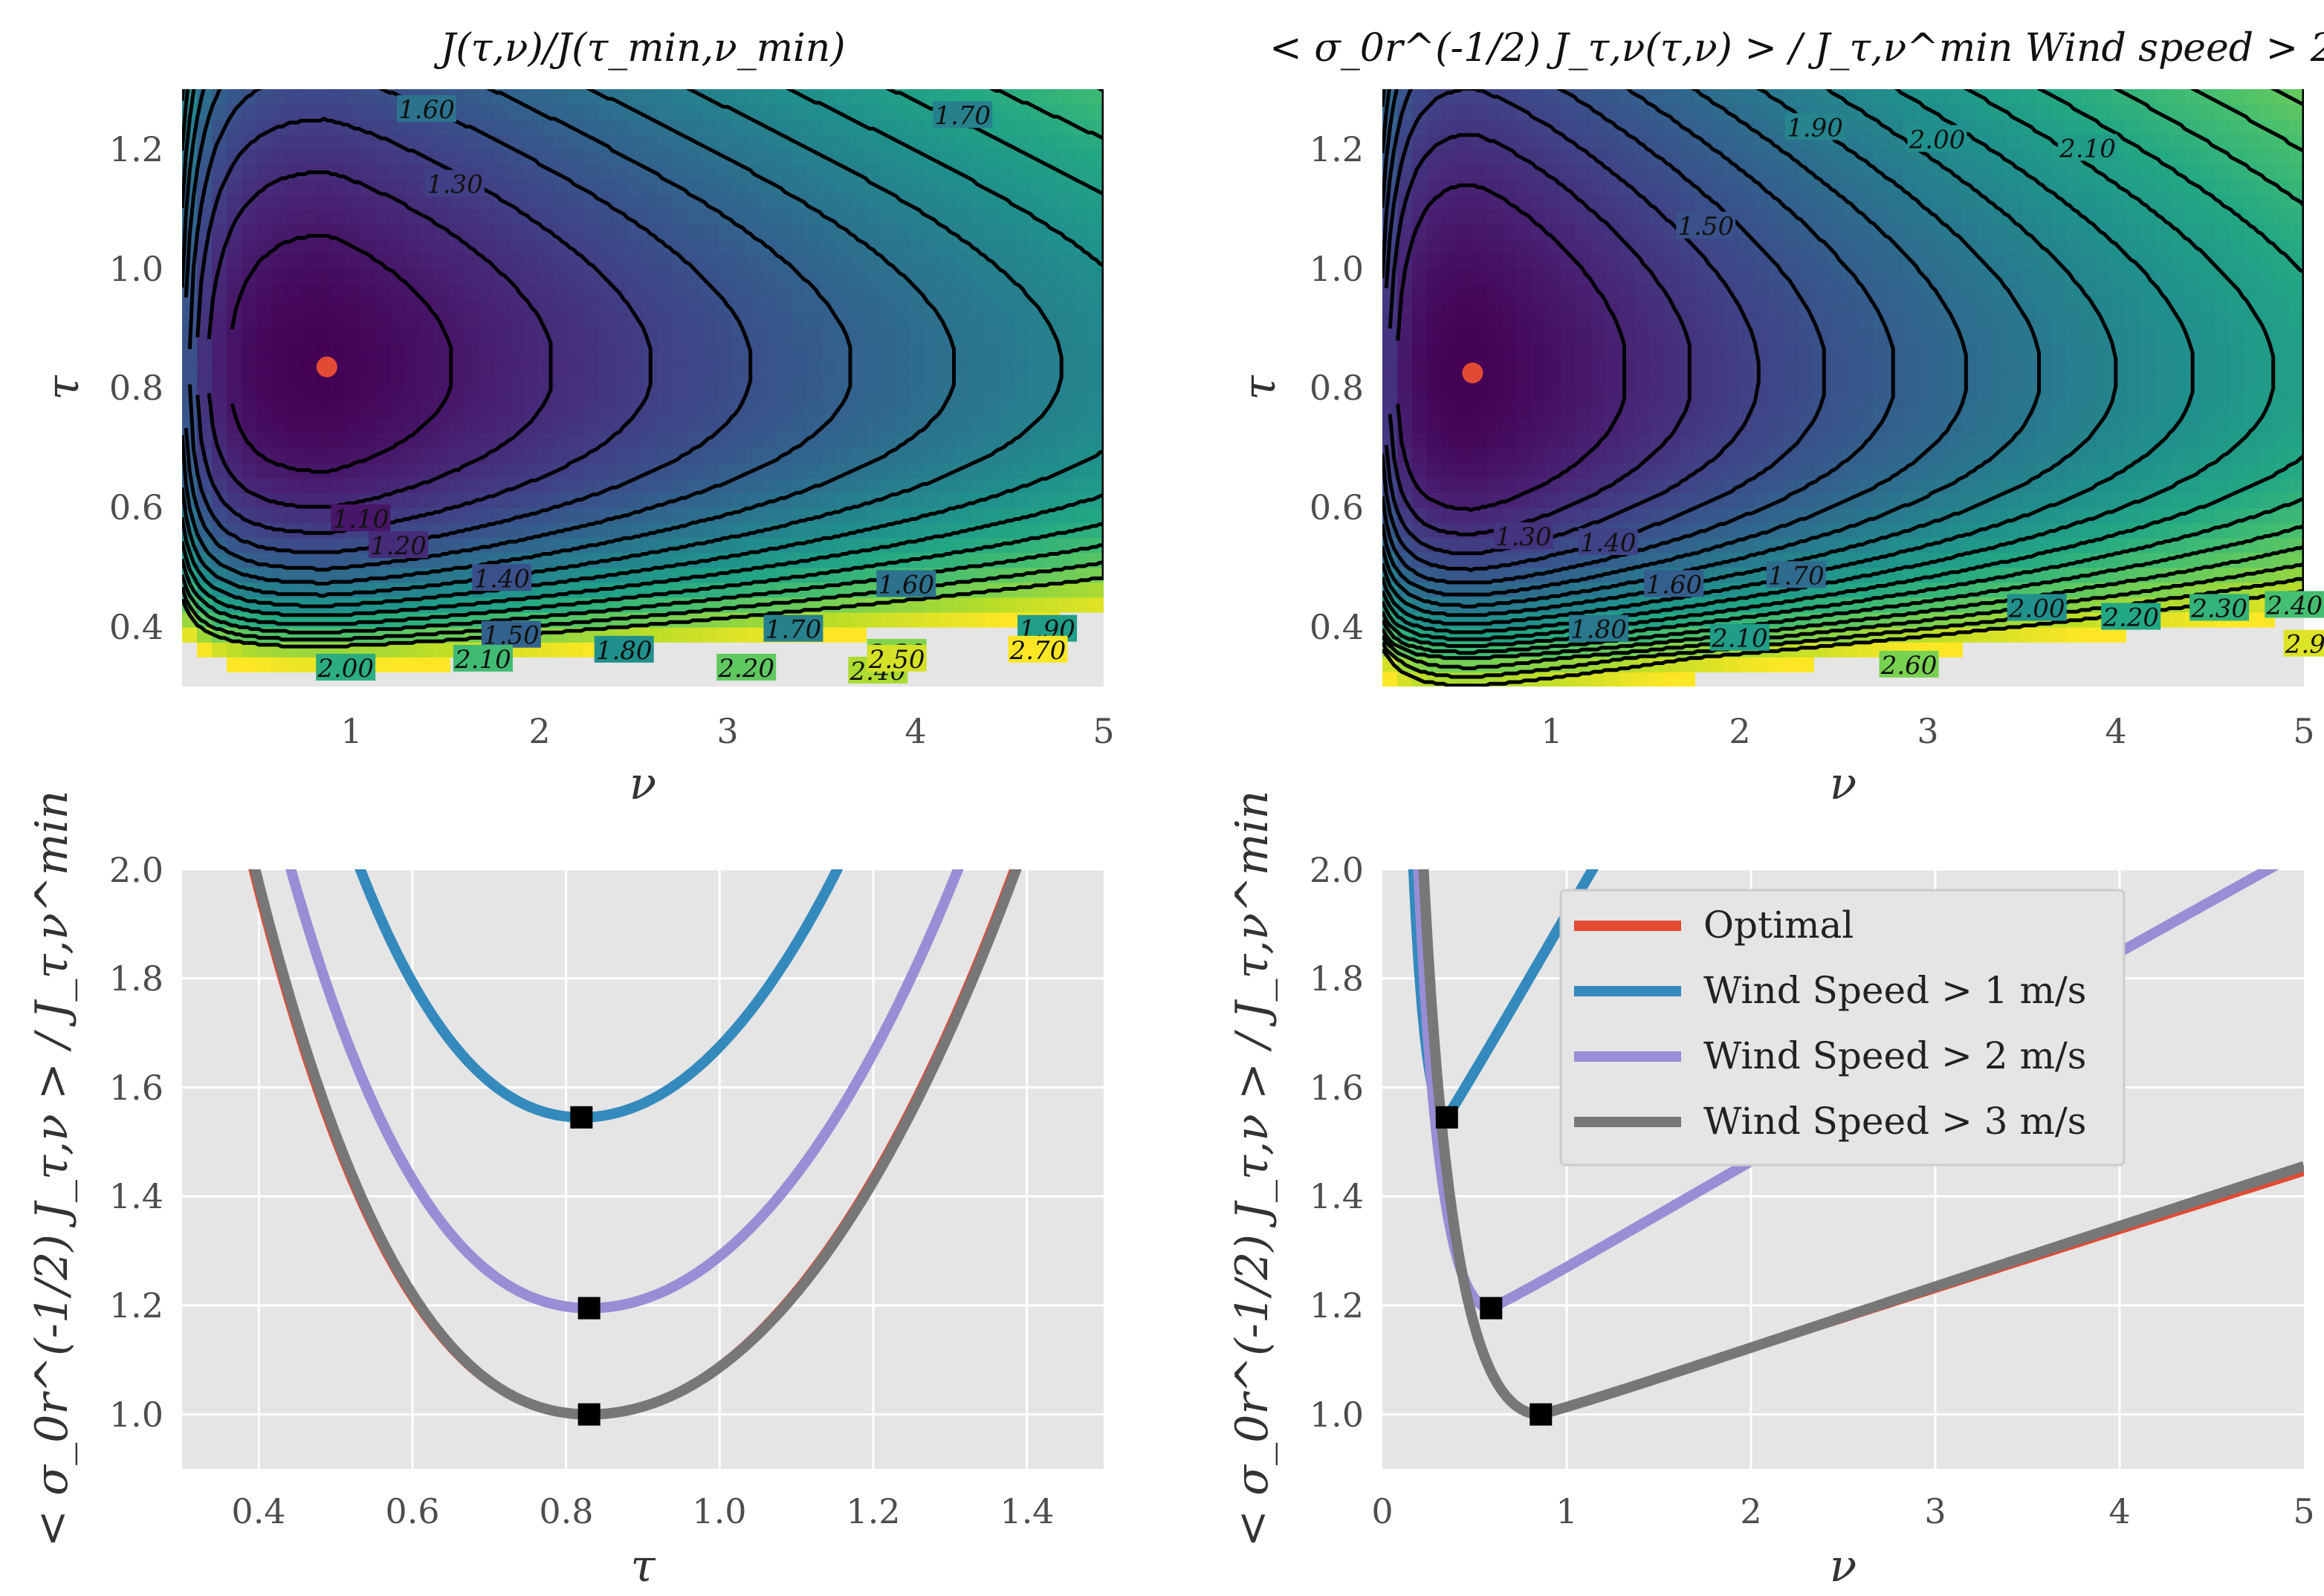 Image resolution: width=2324 pixels, height=1596 pixels. What do you see at coordinates (1524, 537) in the screenshot?
I see `contour-label: 1.30` at bounding box center [1524, 537].